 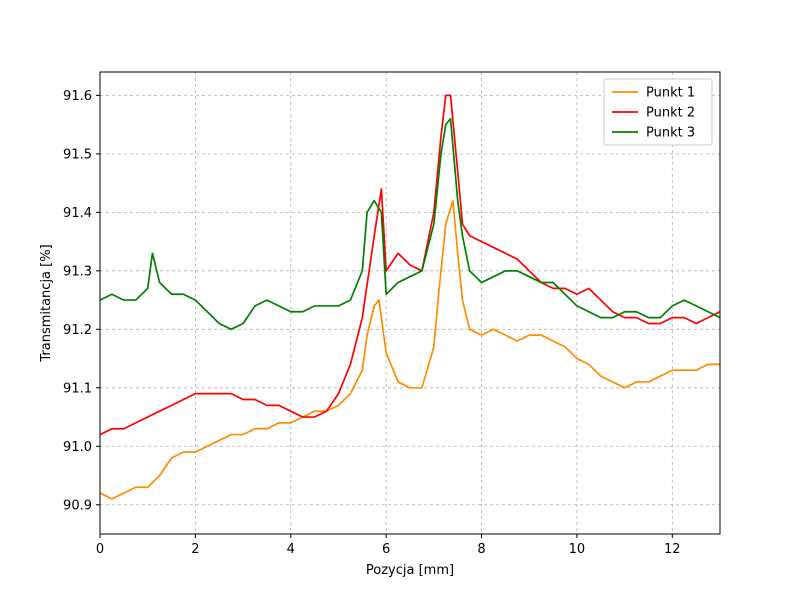 I want to click on legend-label-2: Punkt 2, so click(x=670, y=113).